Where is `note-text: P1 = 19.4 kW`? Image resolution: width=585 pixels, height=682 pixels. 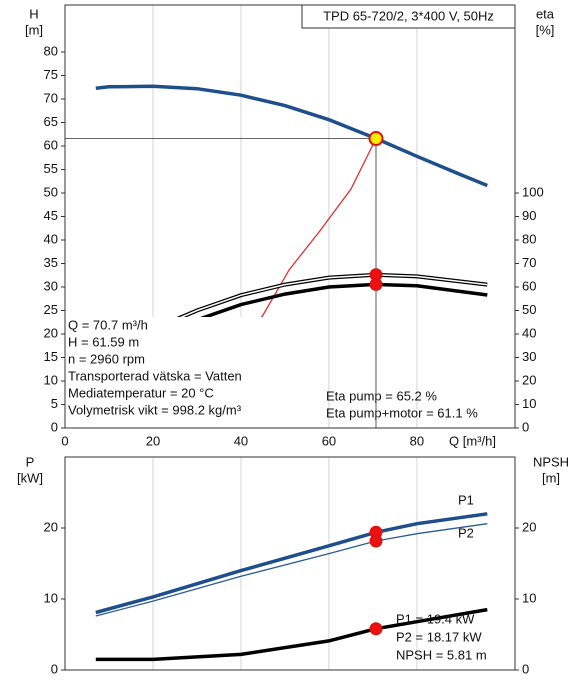
note-text: P1 = 19.4 kW is located at coordinates (435, 618).